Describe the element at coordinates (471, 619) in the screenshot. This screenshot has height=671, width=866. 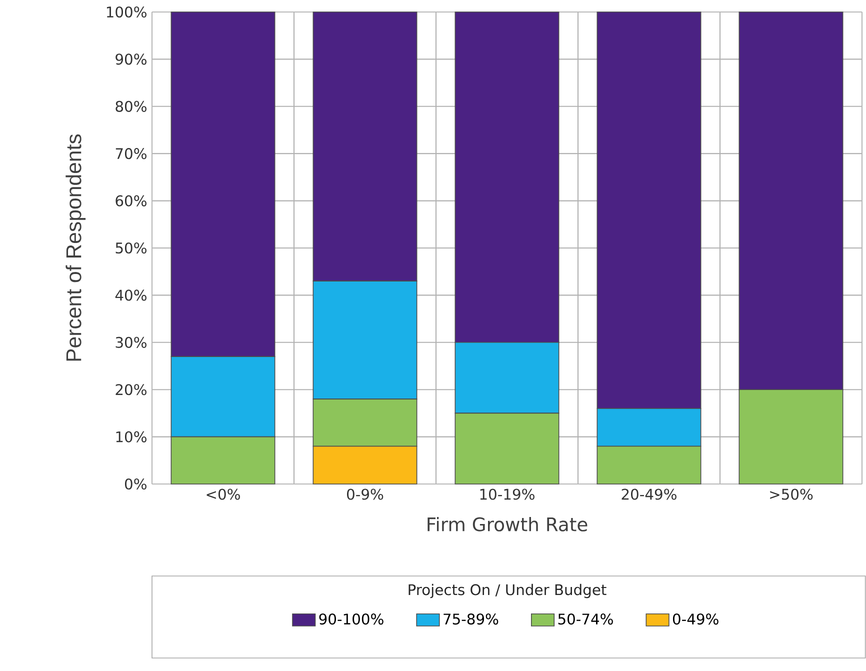
I see `legend-label: 75-89%` at that location.